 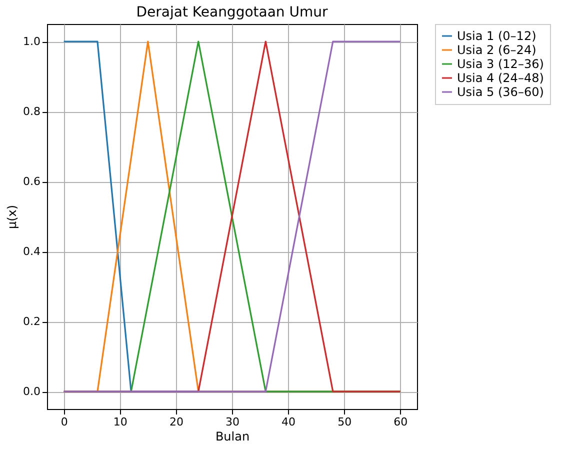 What do you see at coordinates (232, 12) in the screenshot?
I see `chart-title: Derajat Keanggotaan Umur` at bounding box center [232, 12].